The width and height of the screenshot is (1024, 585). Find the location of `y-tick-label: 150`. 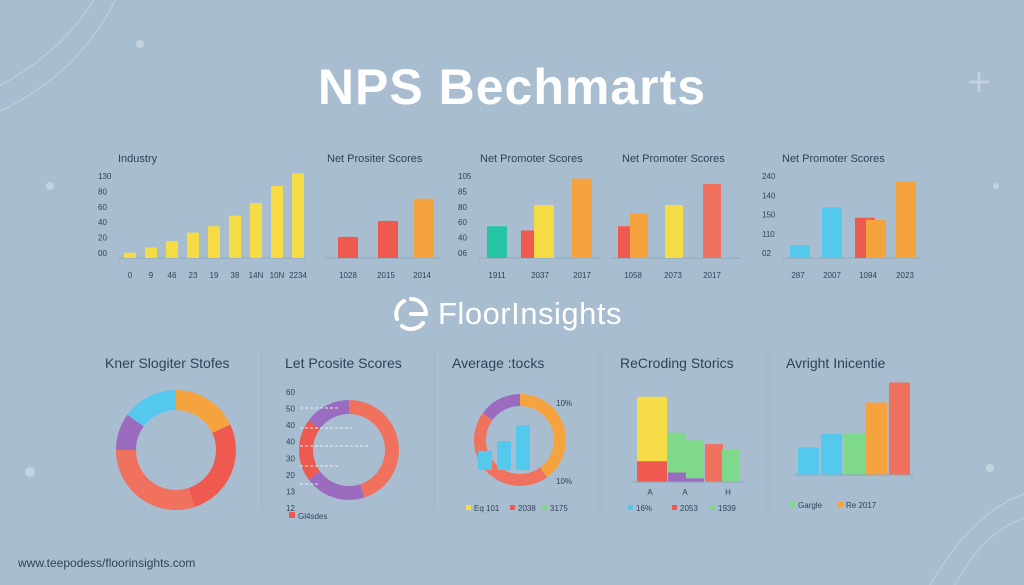

y-tick-label: 150 is located at coordinates (769, 215).